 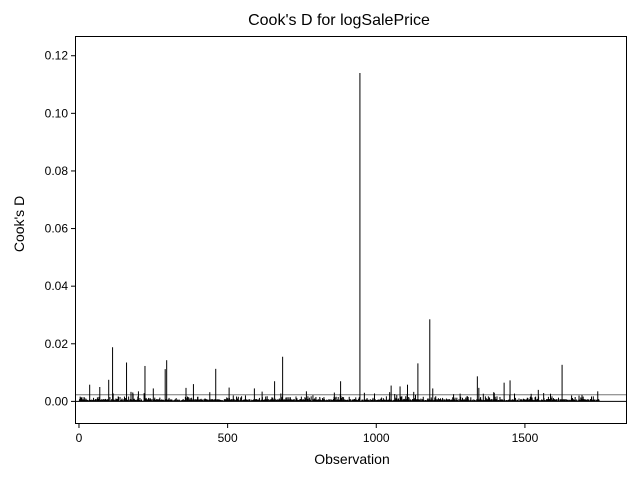 I want to click on y-tick-label: 0.08, so click(x=57, y=171).